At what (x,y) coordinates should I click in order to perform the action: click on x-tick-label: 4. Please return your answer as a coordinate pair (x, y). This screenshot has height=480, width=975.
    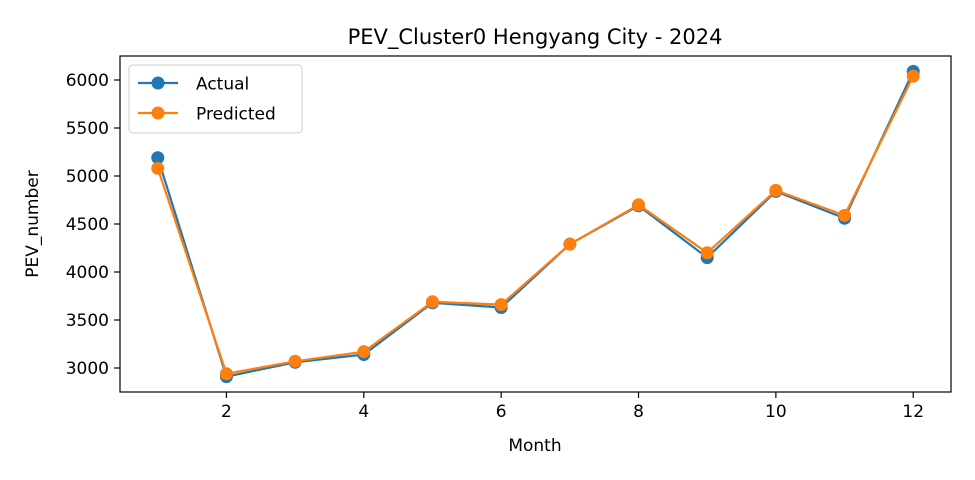
    Looking at the image, I should click on (363, 412).